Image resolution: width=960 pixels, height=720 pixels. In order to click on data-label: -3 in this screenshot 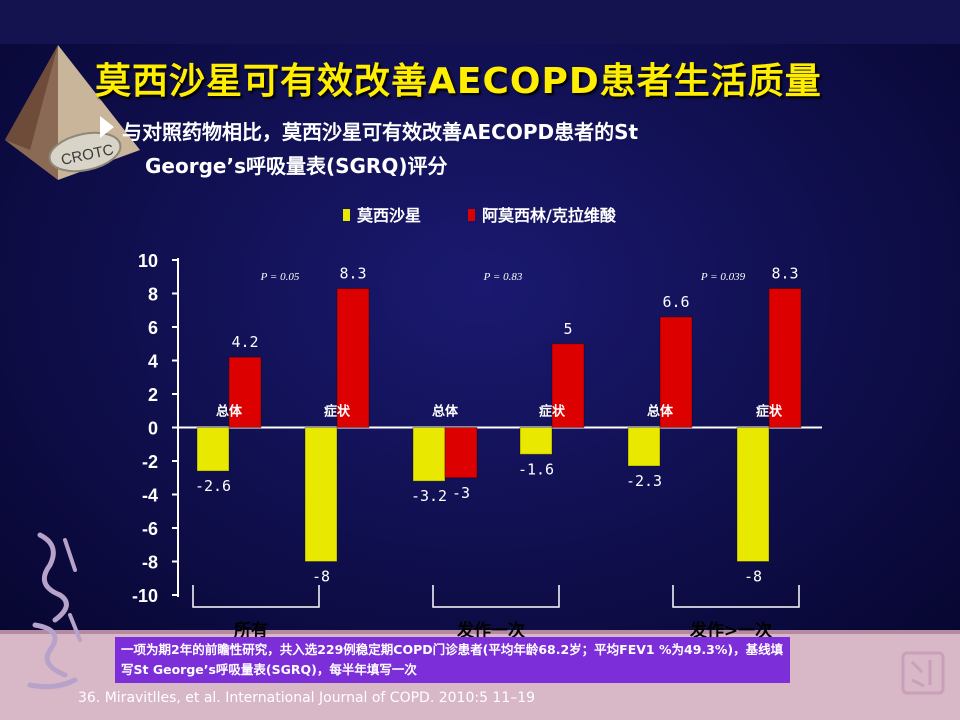, I will do `click(461, 493)`.